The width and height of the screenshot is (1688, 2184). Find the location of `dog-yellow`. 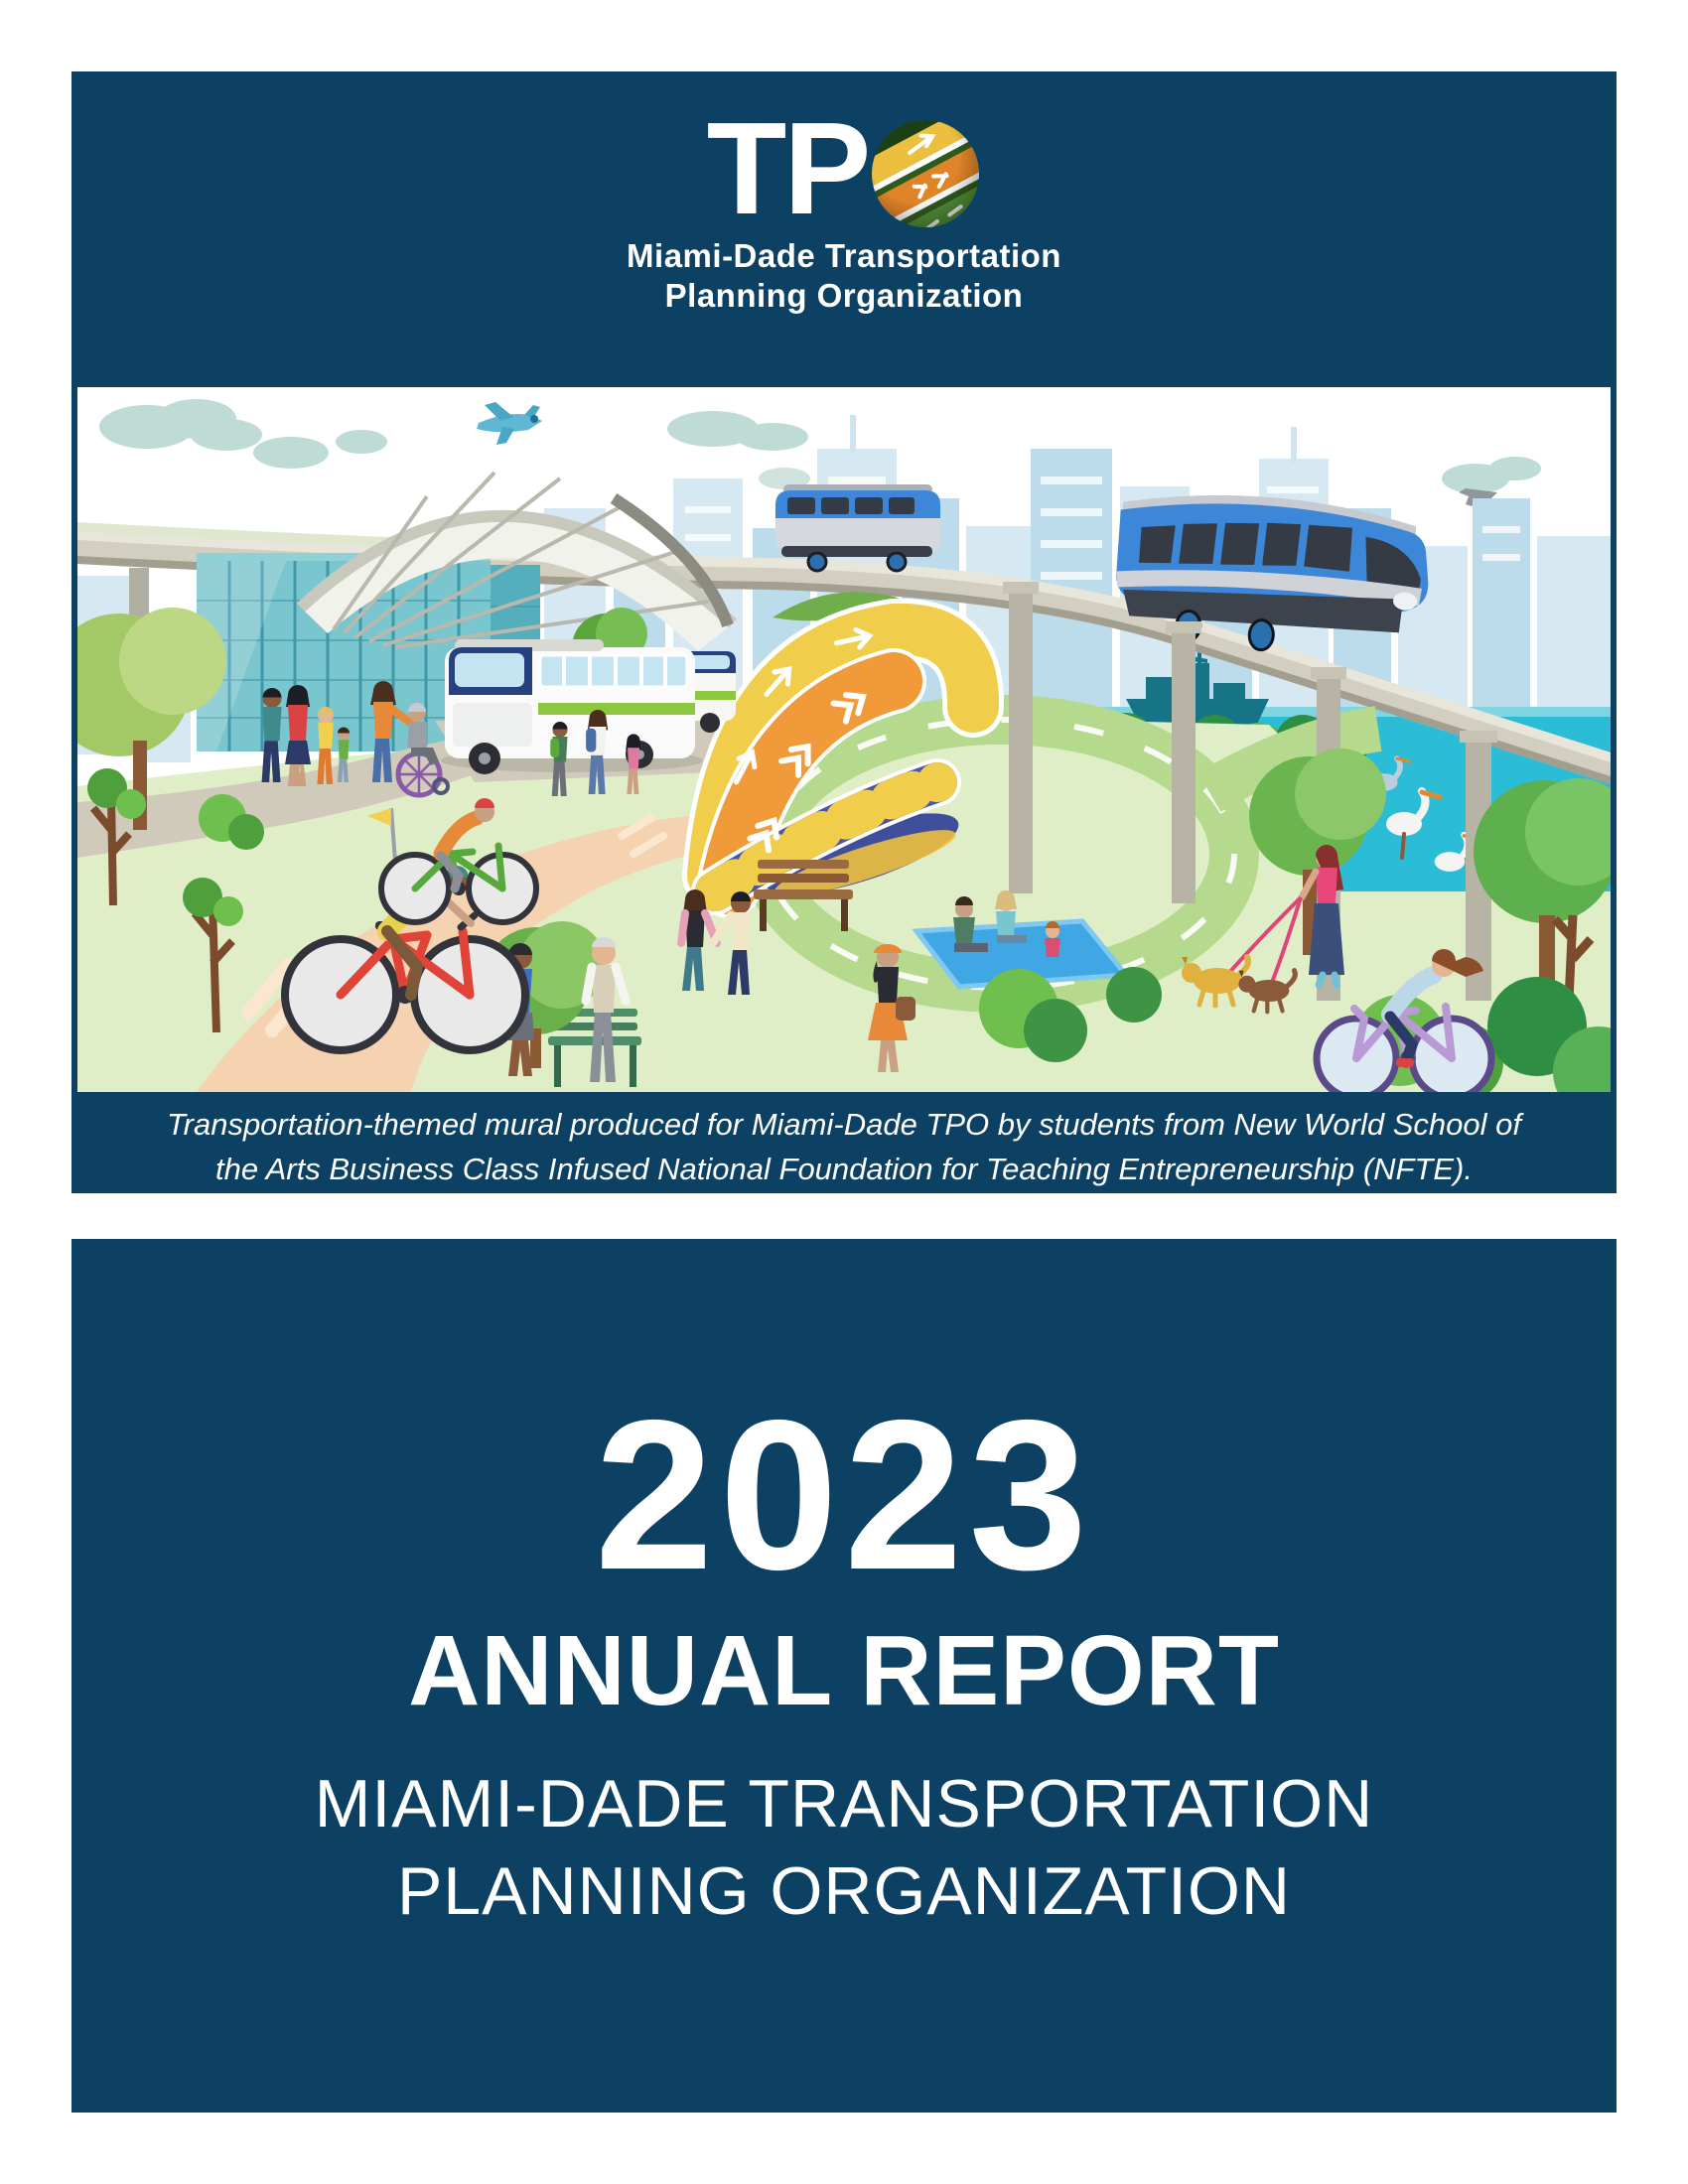

dog-yellow is located at coordinates (1216, 981).